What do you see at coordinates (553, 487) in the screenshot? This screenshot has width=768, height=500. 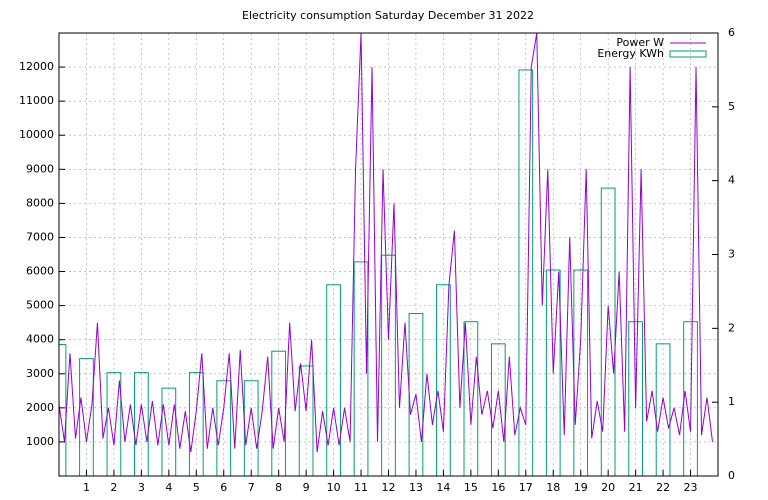 I see `x-tick-label: 18` at bounding box center [553, 487].